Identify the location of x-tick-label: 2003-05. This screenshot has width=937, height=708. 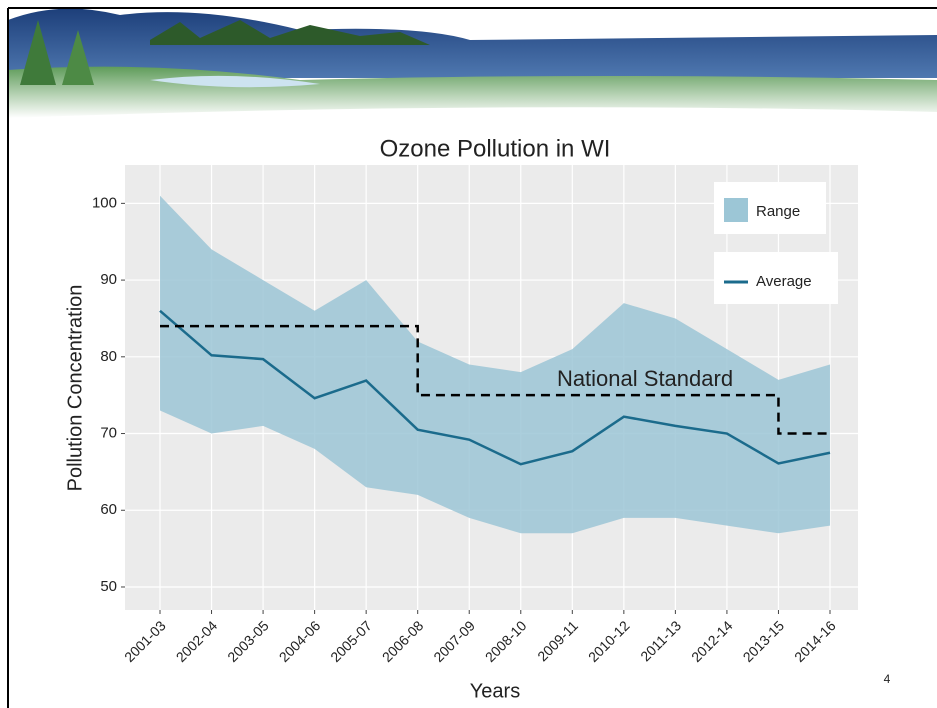
(248, 641).